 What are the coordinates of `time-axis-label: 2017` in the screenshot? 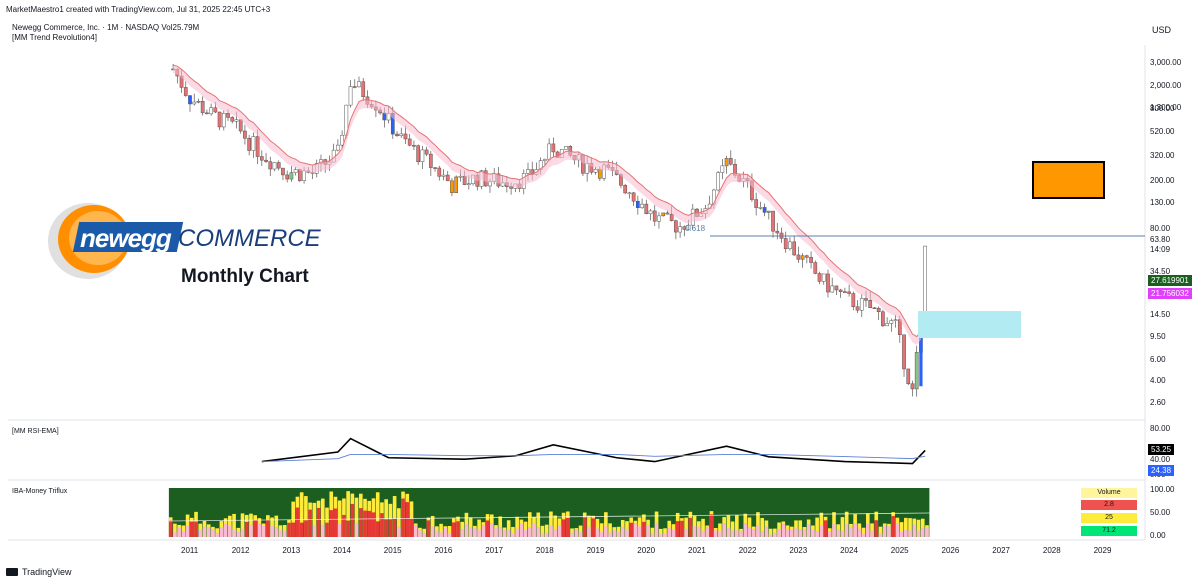 It's located at (494, 550).